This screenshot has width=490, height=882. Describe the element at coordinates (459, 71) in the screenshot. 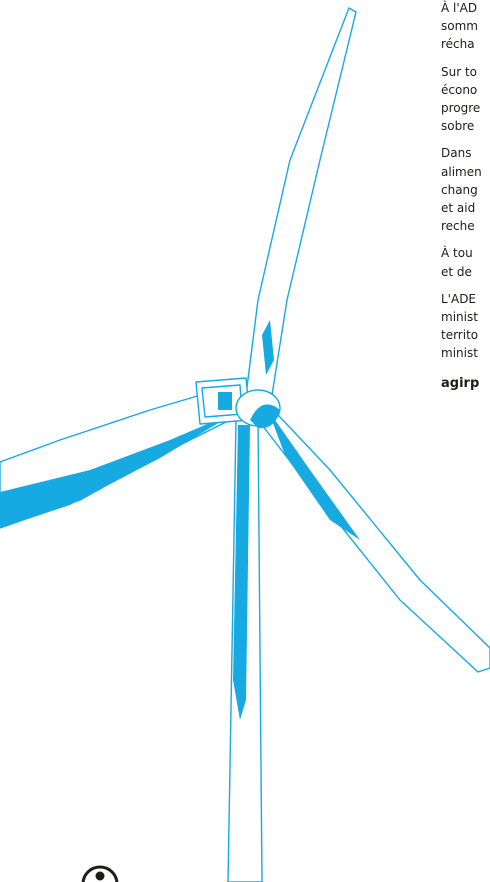

I see `text-line: Sur to` at that location.